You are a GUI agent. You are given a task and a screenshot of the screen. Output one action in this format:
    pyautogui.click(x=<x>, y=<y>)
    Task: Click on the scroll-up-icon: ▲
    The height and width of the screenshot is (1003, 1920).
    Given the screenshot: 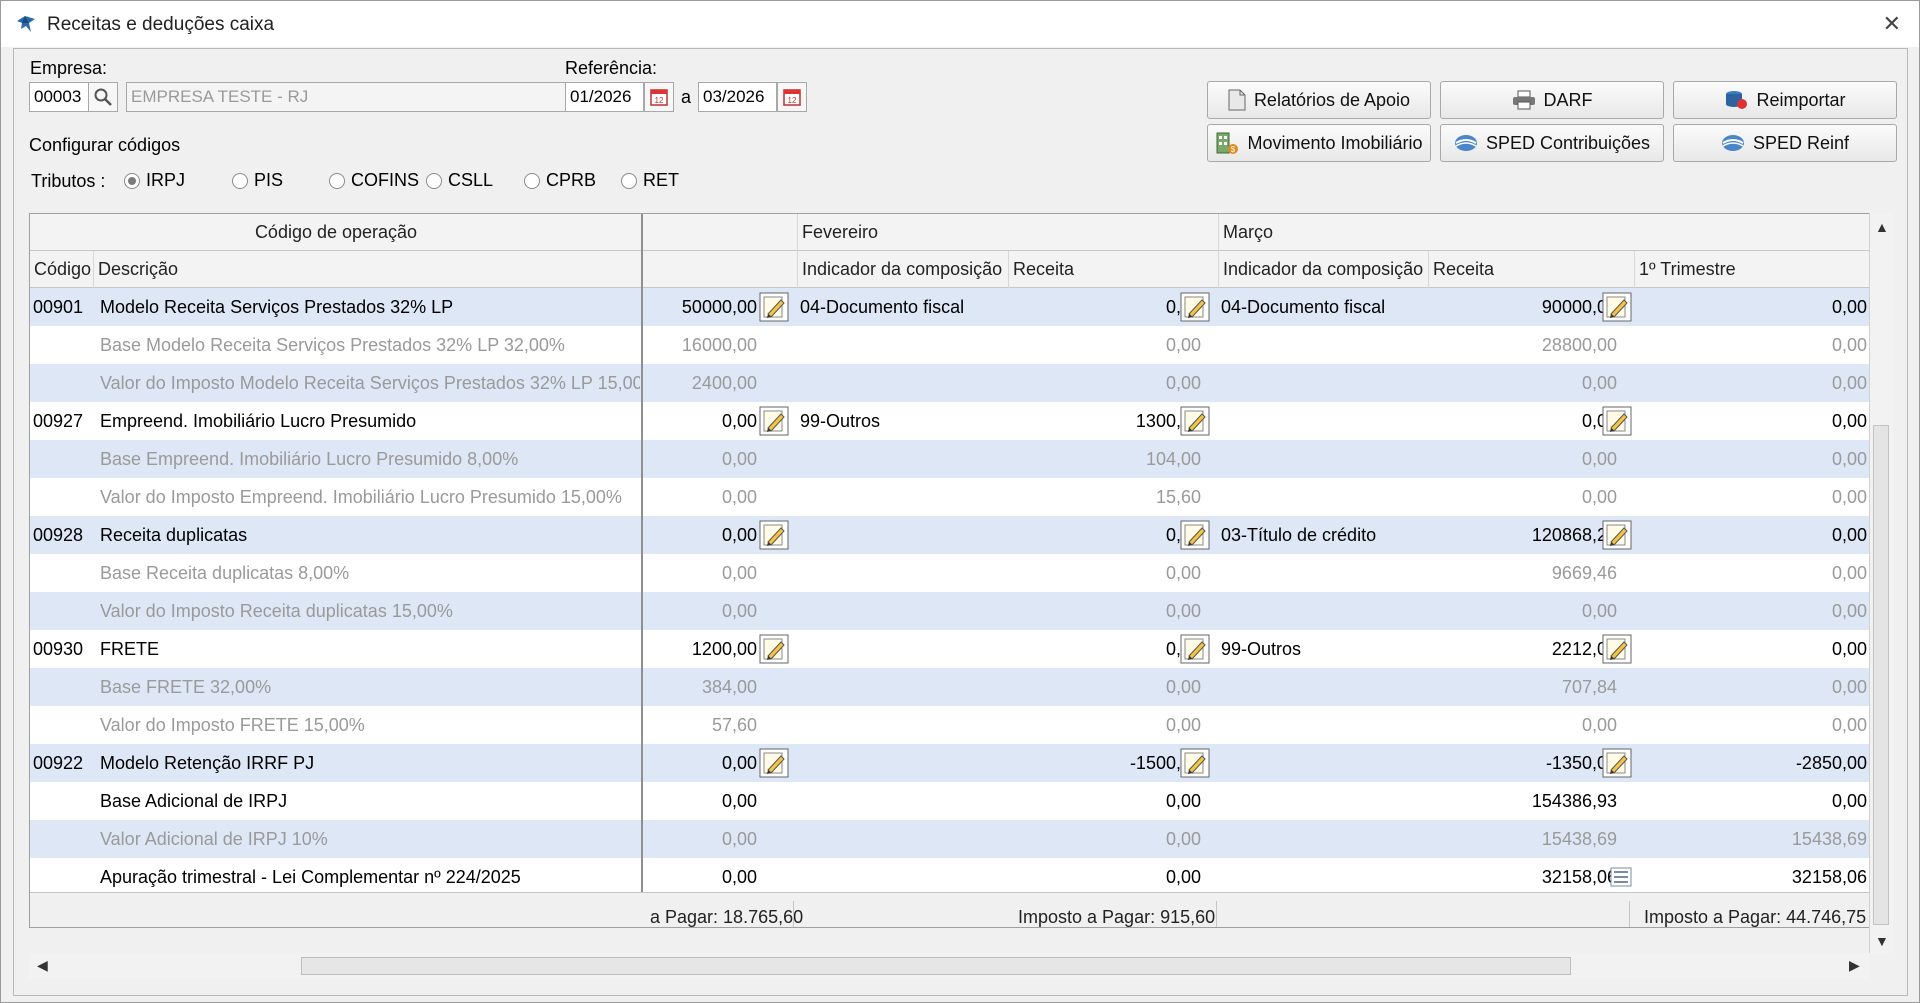 What is the action you would take?
    pyautogui.click(x=1882, y=227)
    